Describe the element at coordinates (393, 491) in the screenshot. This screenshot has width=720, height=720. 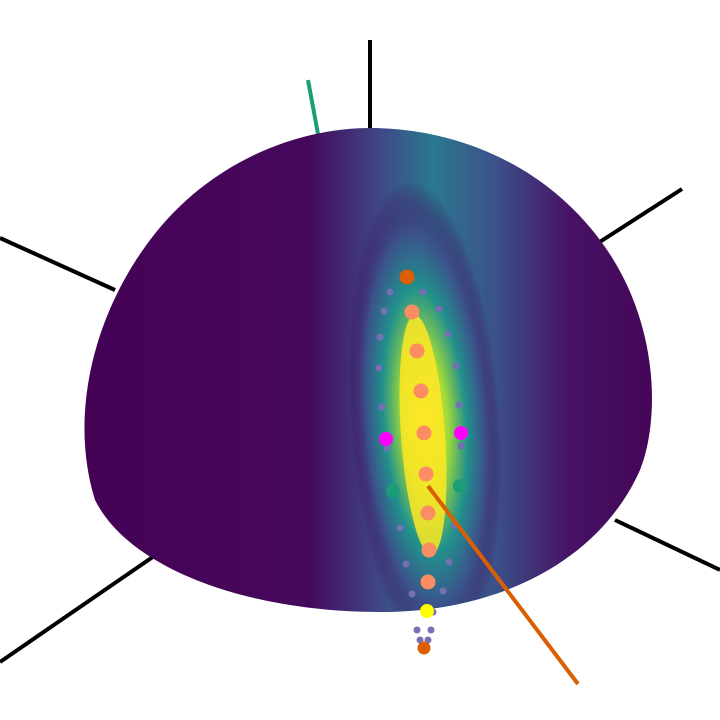
I see `mid-side-marker-left` at that location.